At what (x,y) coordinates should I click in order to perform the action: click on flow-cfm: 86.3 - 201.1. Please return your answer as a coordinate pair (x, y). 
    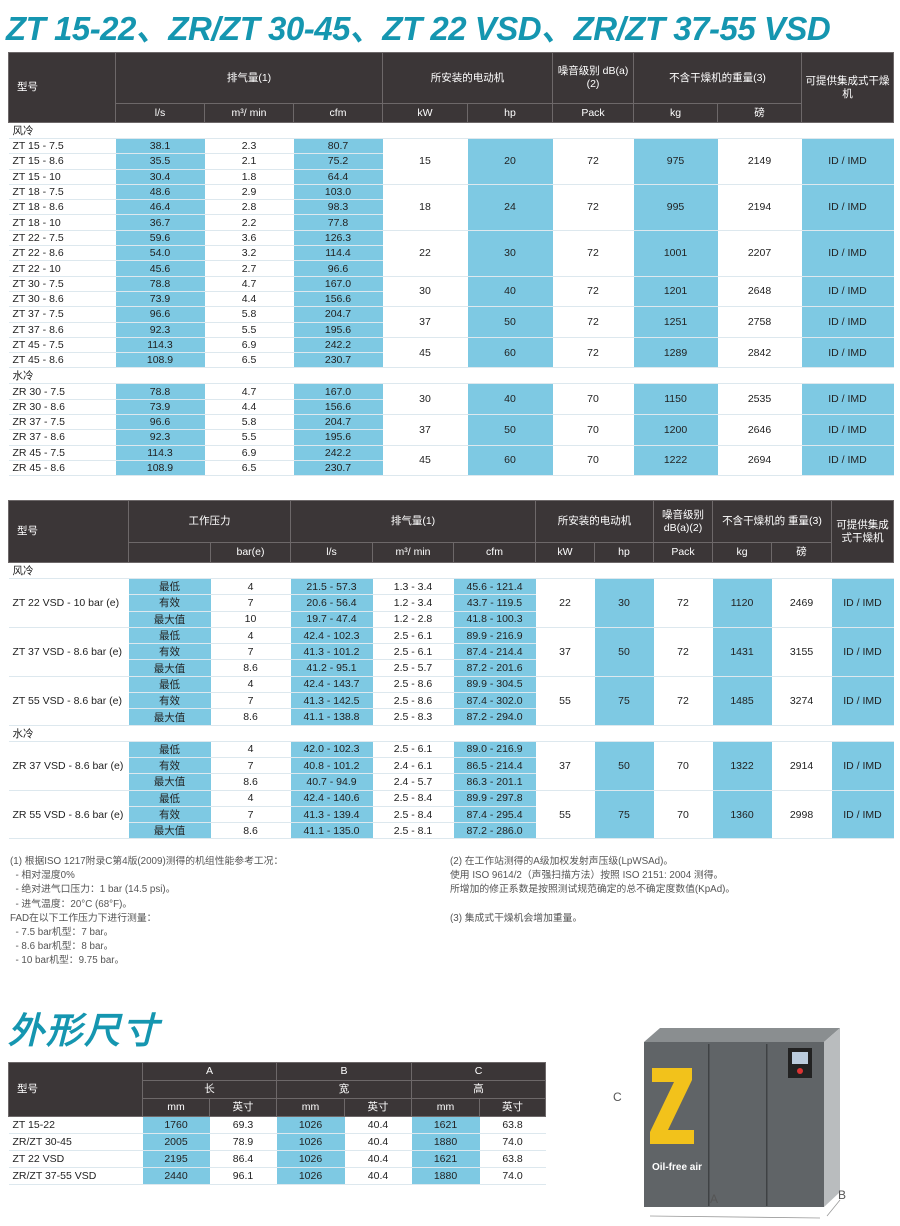
    Looking at the image, I should click on (494, 782).